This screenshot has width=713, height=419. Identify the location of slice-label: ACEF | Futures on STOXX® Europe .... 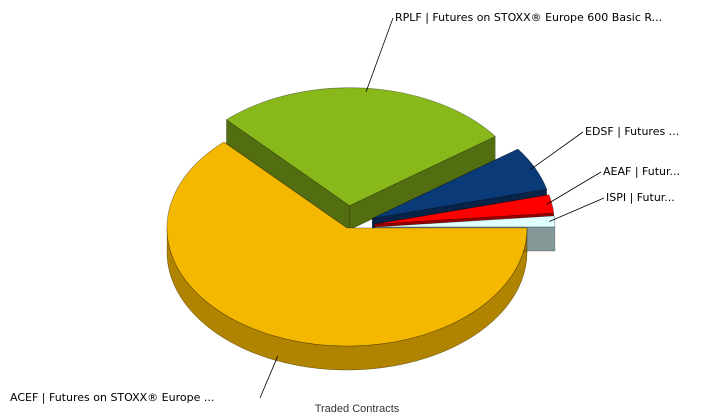
(112, 397).